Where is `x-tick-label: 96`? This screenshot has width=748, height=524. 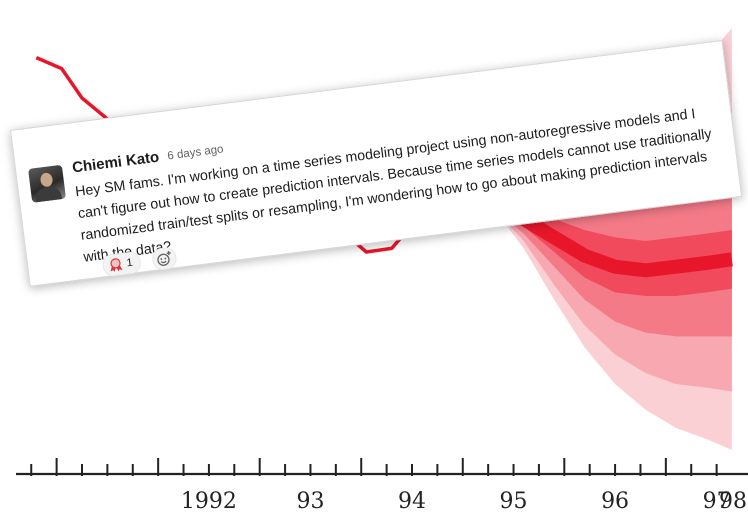
x-tick-label: 96 is located at coordinates (615, 501).